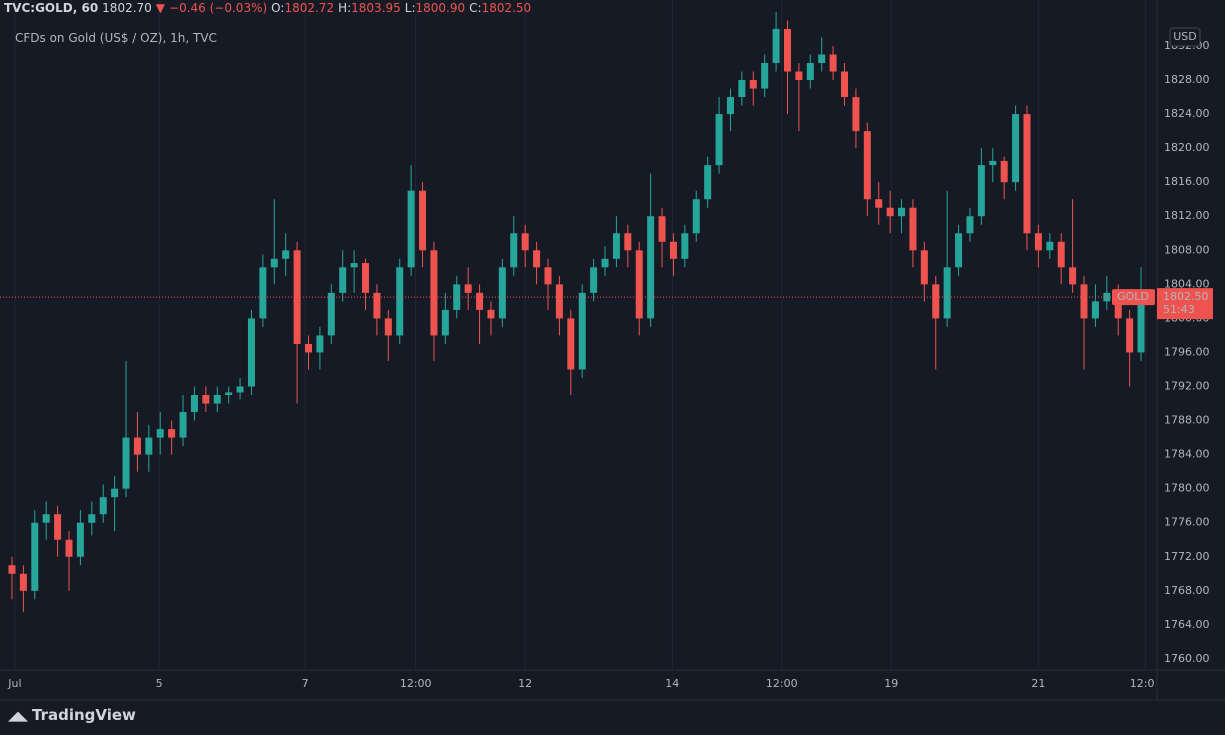  What do you see at coordinates (84, 715) in the screenshot?
I see `logo-text: TradingView` at bounding box center [84, 715].